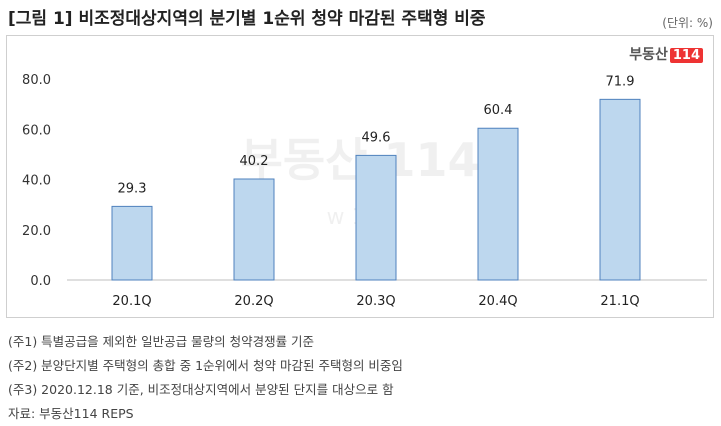 This screenshot has height=426, width=721. What do you see at coordinates (686, 55) in the screenshot?
I see `logo-number: 114` at bounding box center [686, 55].